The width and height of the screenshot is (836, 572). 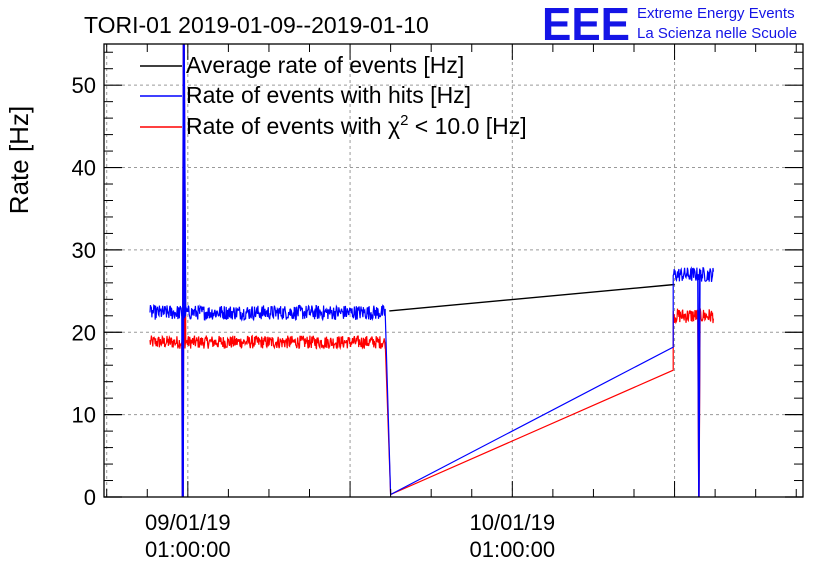 I want to click on y-tick-label: 50, so click(x=84, y=85).